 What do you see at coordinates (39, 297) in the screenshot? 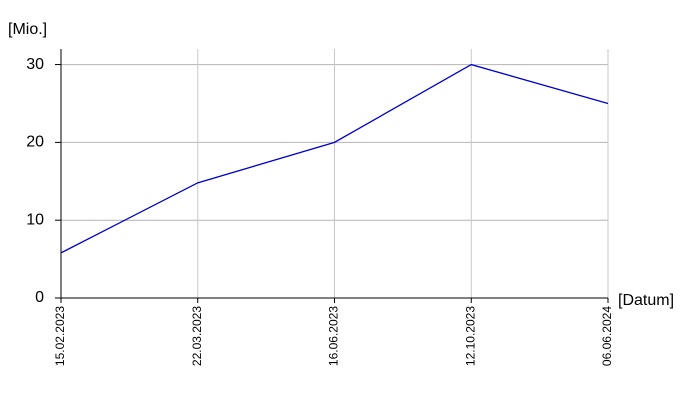
I see `y-tick-label: 0` at bounding box center [39, 297].